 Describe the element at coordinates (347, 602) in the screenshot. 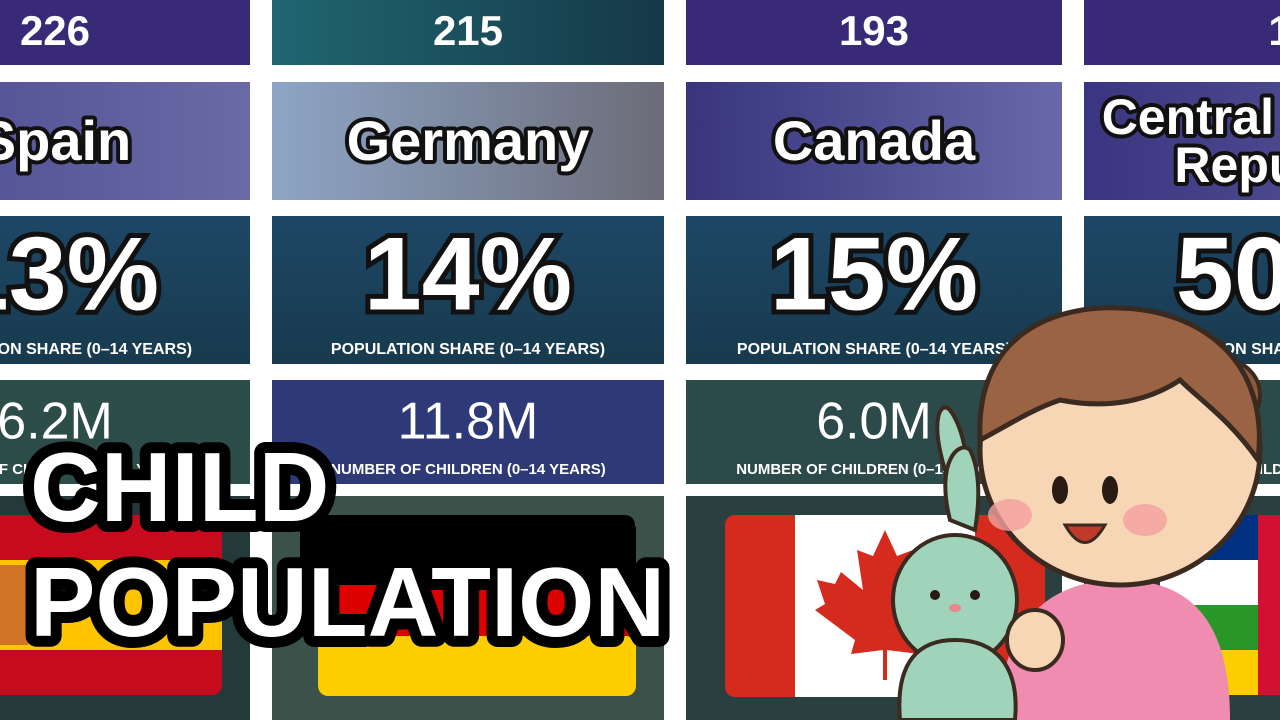

I see `title-line: POPULATION` at that location.